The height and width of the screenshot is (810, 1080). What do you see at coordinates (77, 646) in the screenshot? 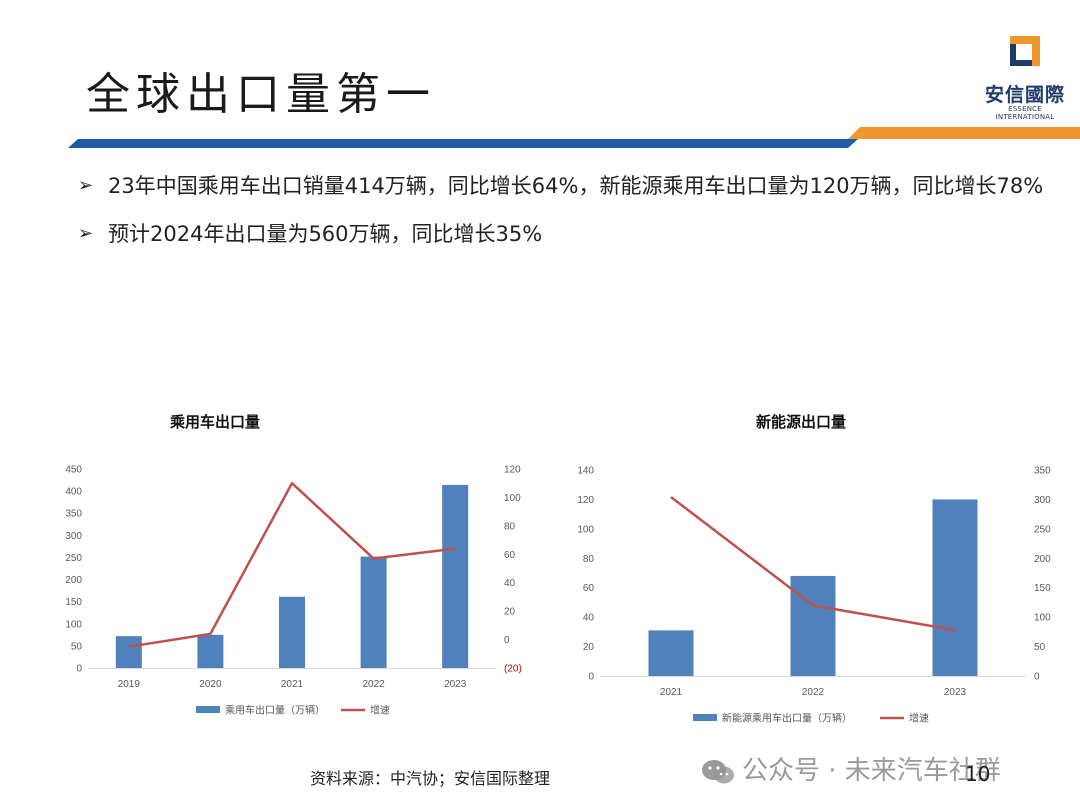
I see `y-tick-label-left: 50` at bounding box center [77, 646].